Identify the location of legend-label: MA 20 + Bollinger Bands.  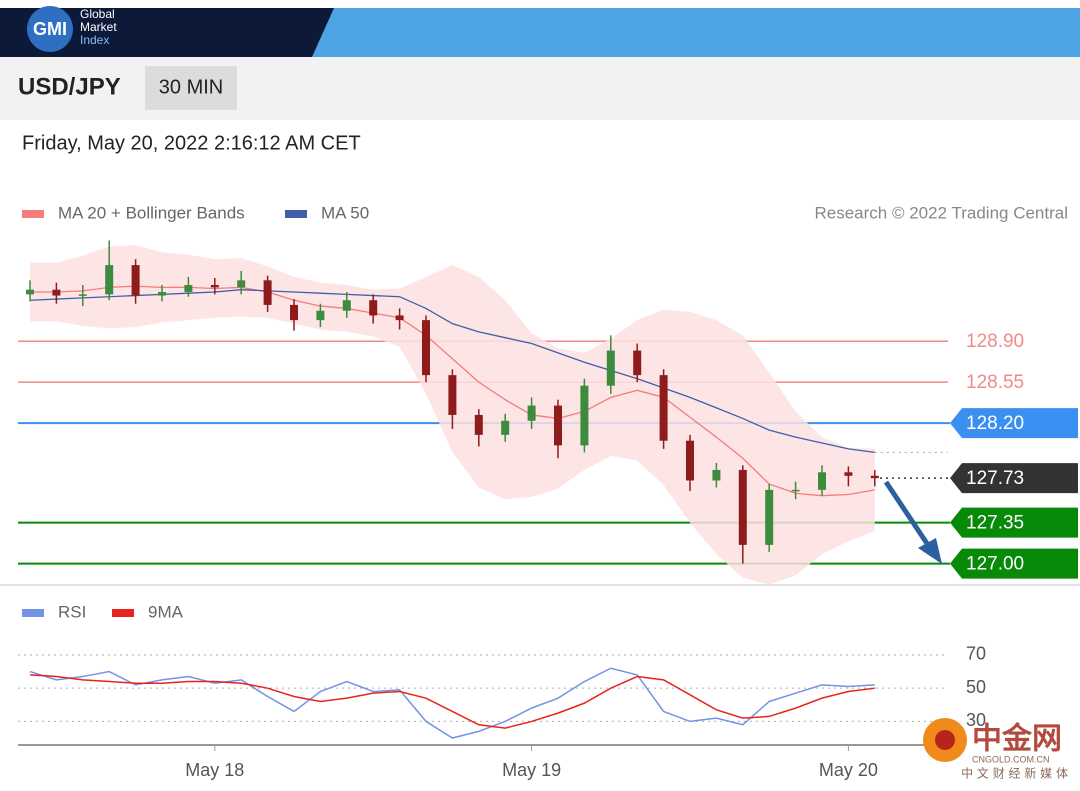
(151, 212).